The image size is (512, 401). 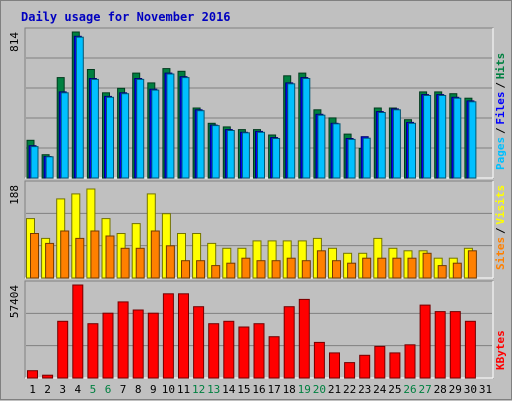 What do you see at coordinates (500, 205) in the screenshot?
I see `legend-label-visits: Visits` at bounding box center [500, 205].